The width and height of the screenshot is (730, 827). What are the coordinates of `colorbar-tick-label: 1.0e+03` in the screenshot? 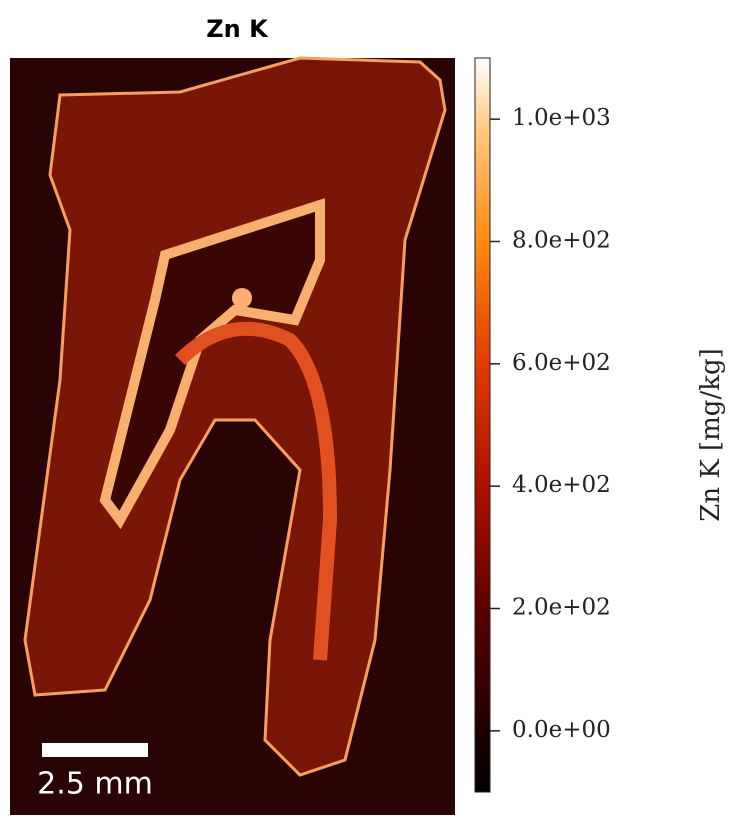 It's located at (561, 118).